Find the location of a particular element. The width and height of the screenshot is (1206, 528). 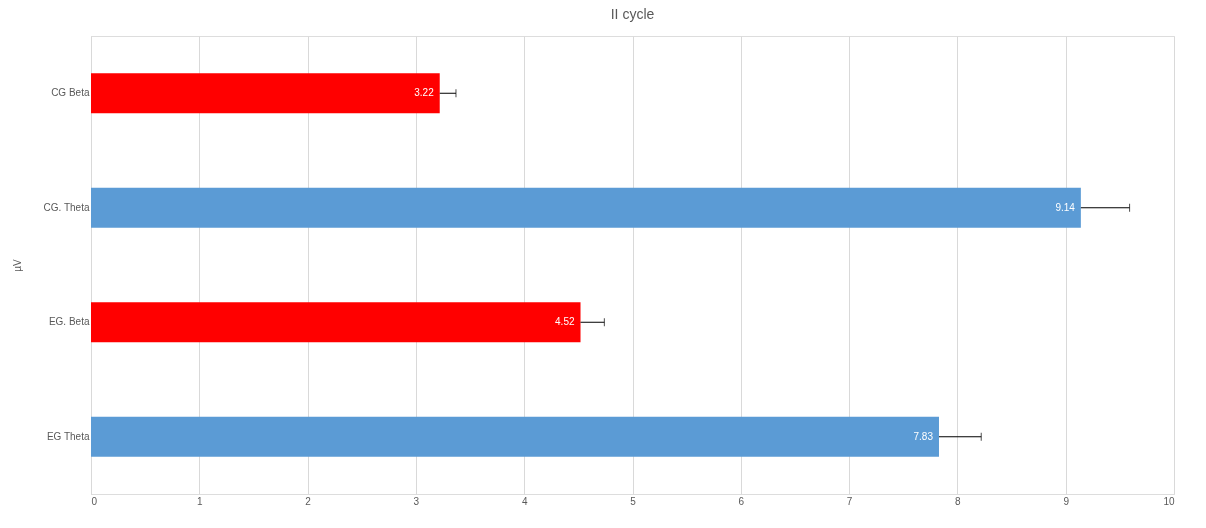

y-axis-title: µV is located at coordinates (18, 265).